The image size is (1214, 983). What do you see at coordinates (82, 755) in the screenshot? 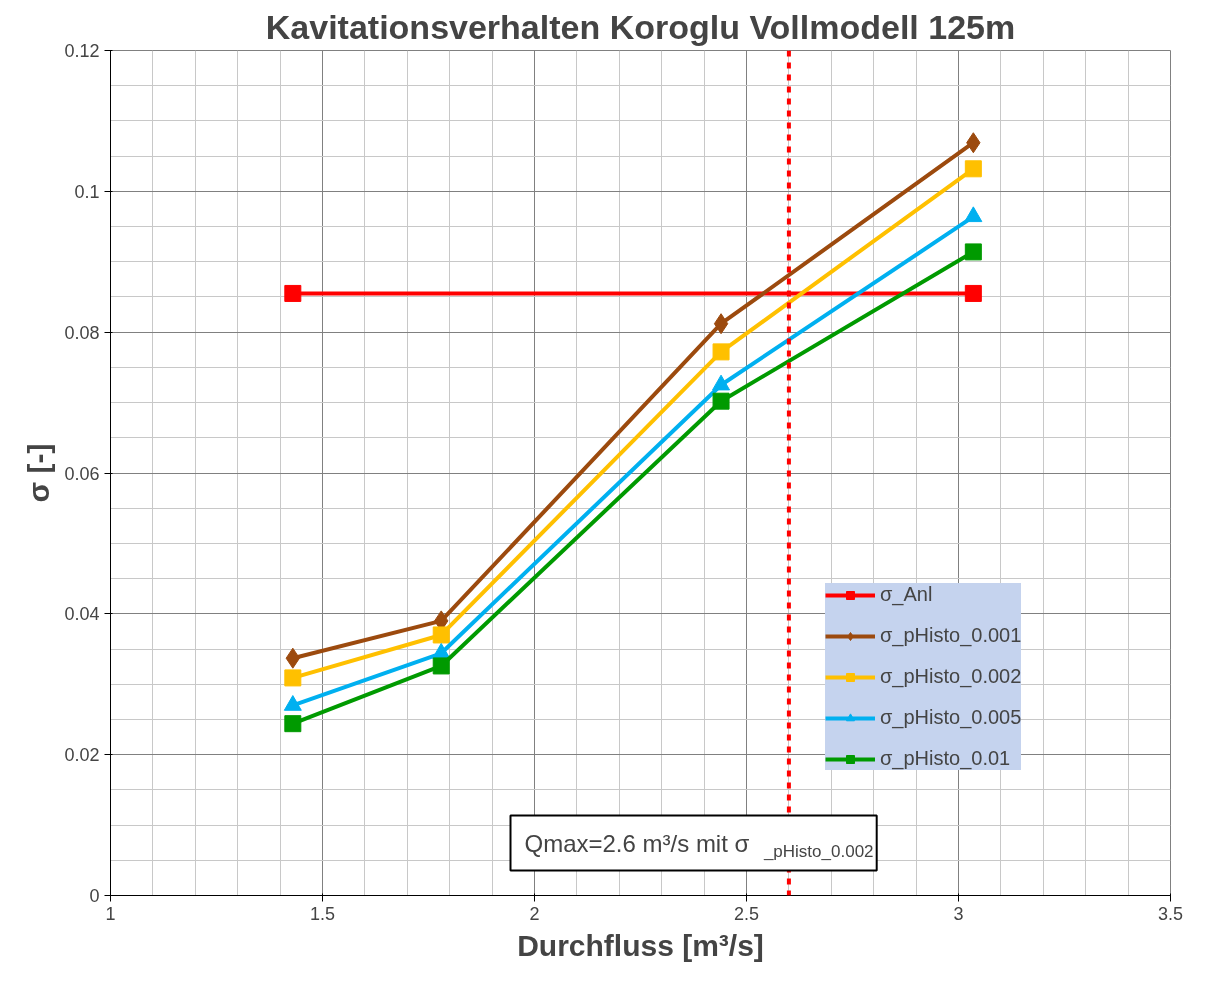
I see `y-tick-label: 0.02` at bounding box center [82, 755].